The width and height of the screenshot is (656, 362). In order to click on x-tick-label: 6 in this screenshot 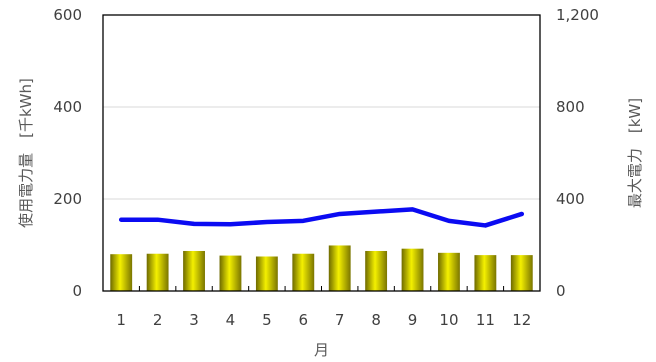, I will do `click(304, 320)`.